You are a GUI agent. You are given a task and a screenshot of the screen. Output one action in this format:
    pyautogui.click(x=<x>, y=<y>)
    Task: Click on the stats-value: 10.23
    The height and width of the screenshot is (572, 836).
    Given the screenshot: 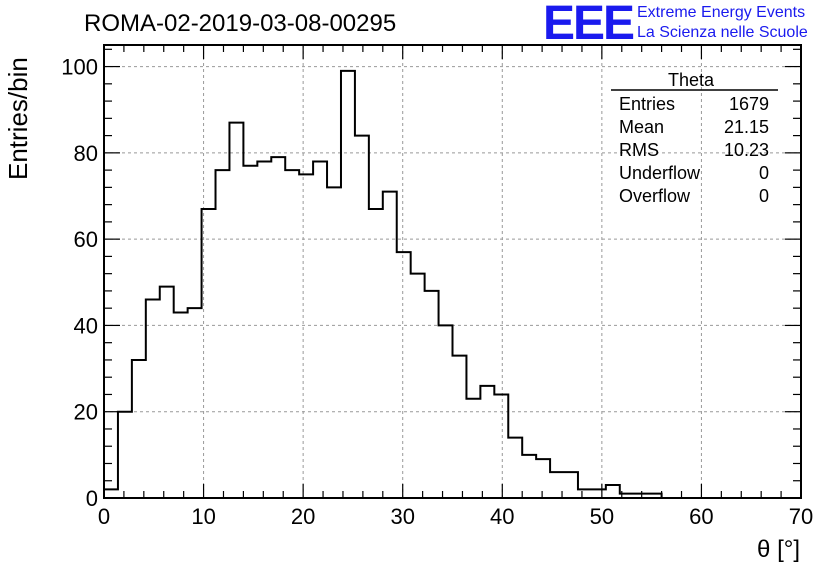 What is the action you would take?
    pyautogui.click(x=746, y=150)
    